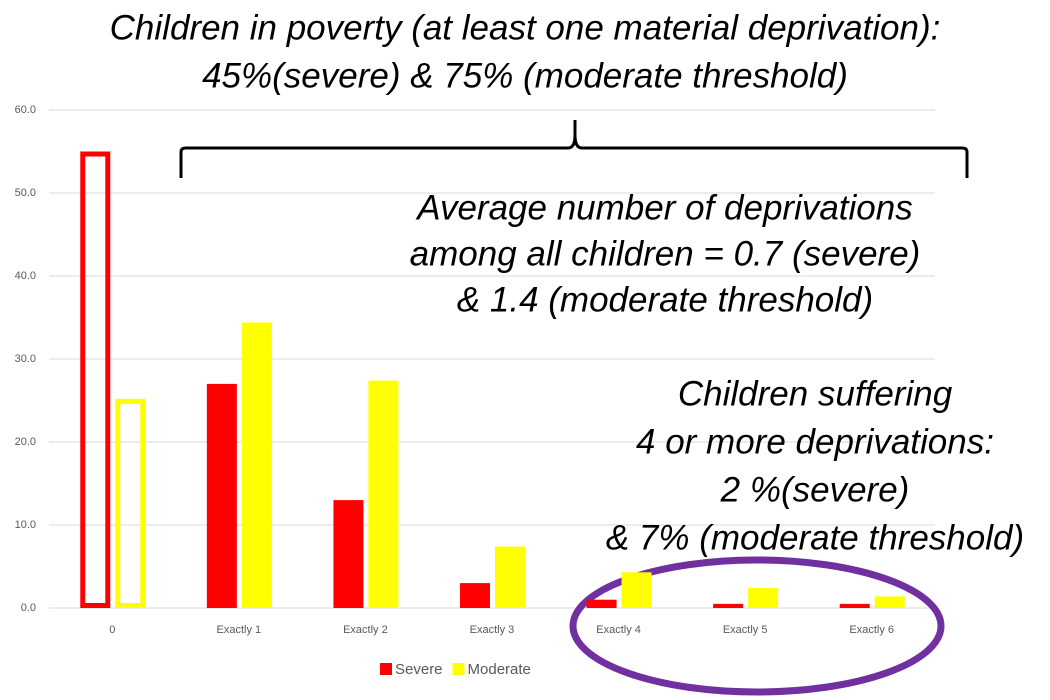 The height and width of the screenshot is (700, 1050). Describe the element at coordinates (25, 193) in the screenshot. I see `y-tick-label: 50.0` at that location.